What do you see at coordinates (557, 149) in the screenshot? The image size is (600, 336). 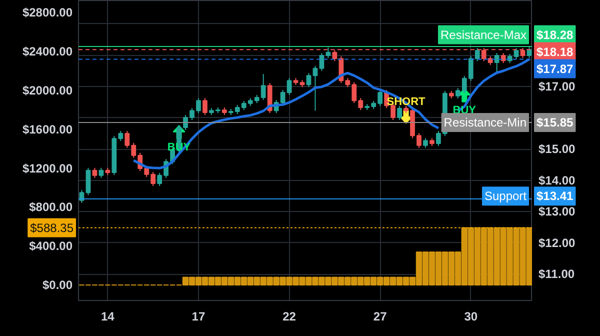 I see `y-tick-label: $15.00` at bounding box center [557, 149].